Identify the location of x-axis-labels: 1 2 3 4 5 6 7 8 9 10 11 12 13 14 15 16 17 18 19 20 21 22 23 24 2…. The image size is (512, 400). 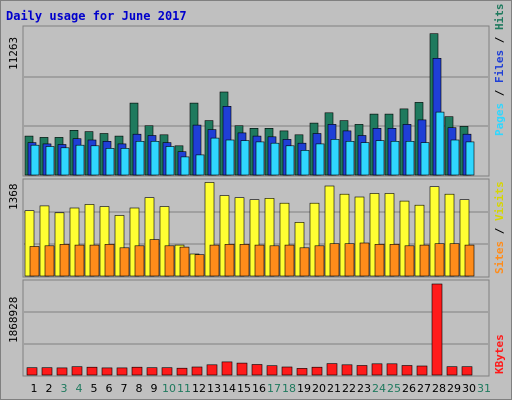
(261, 388).